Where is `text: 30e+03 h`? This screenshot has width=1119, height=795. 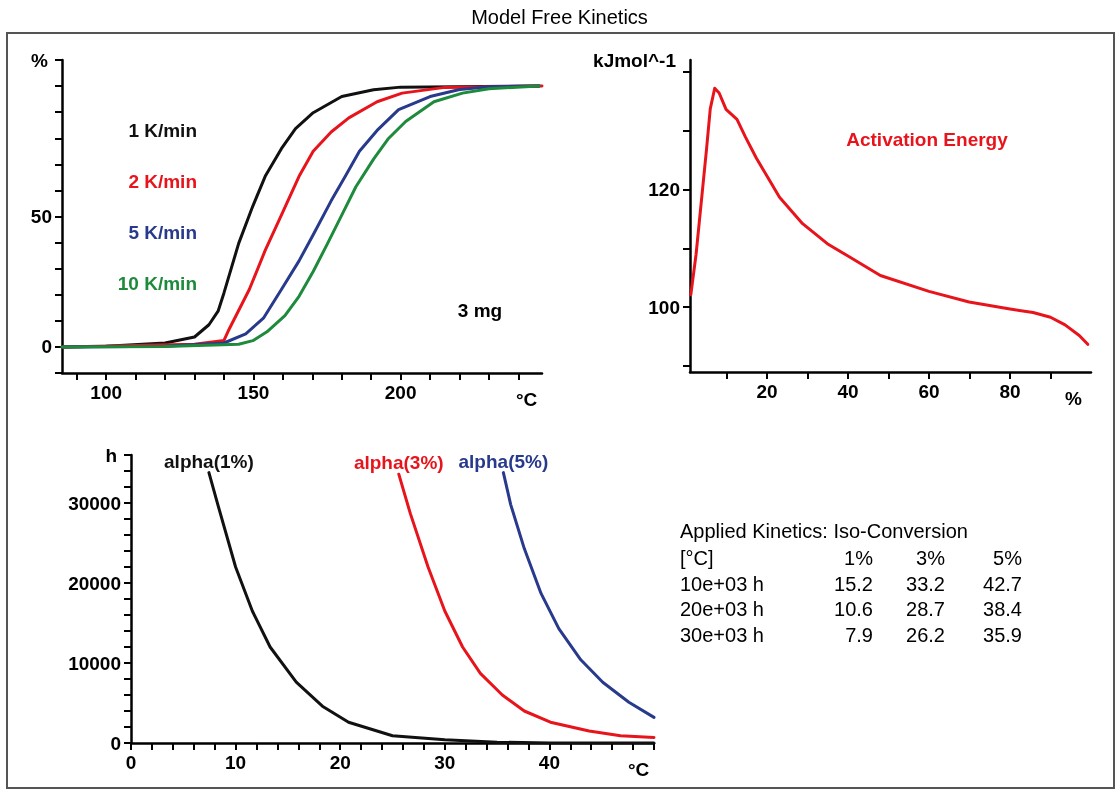
text: 30e+03 h is located at coordinates (722, 635).